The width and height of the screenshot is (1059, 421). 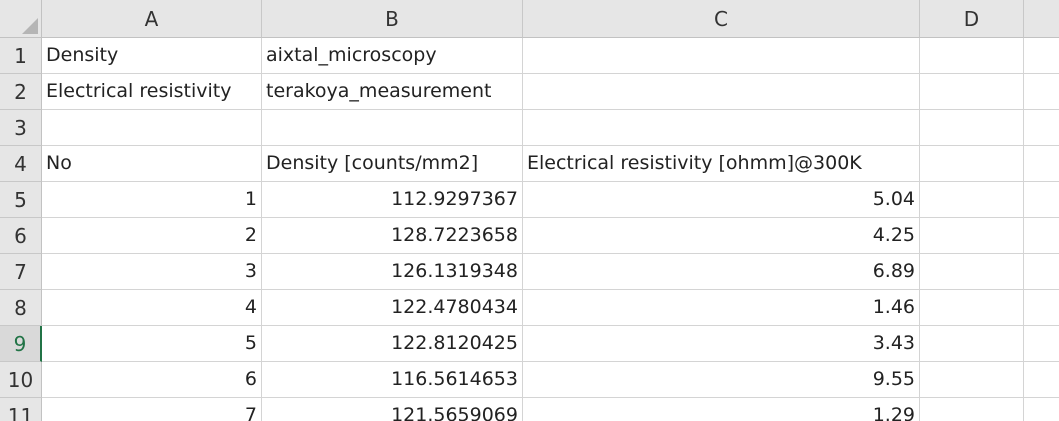 I want to click on cell-c3, so click(x=721, y=128).